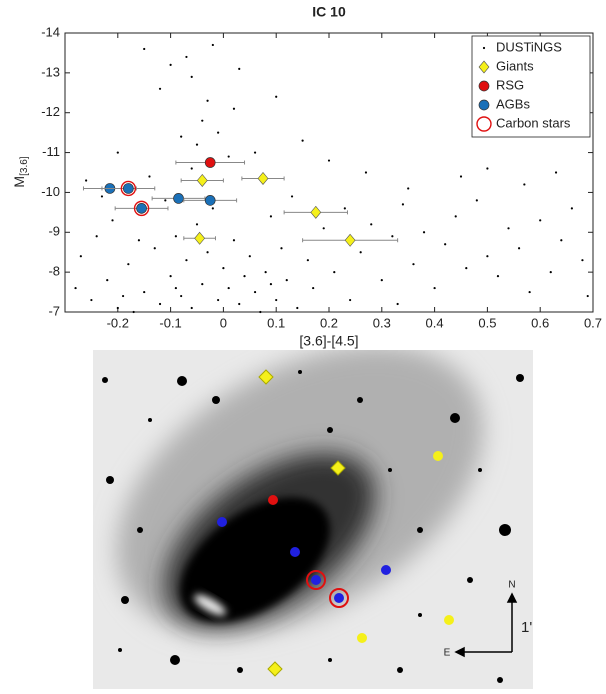 The height and width of the screenshot is (694, 606). Describe the element at coordinates (19, 182) in the screenshot. I see `y-label-main: M` at that location.